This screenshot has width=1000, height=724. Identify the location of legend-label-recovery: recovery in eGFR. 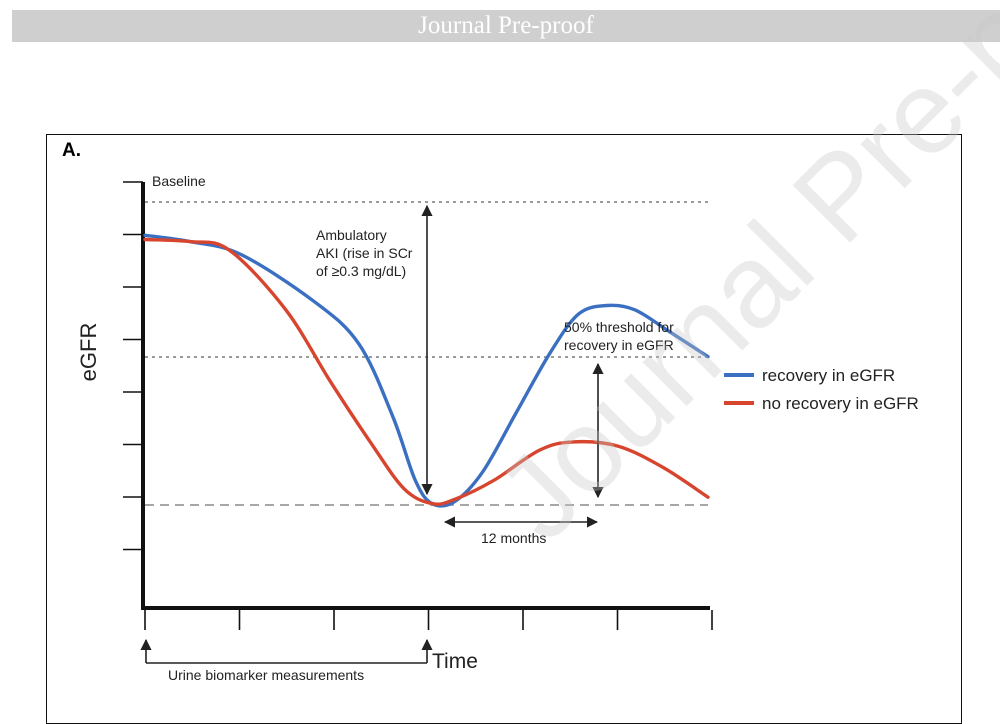
(828, 375).